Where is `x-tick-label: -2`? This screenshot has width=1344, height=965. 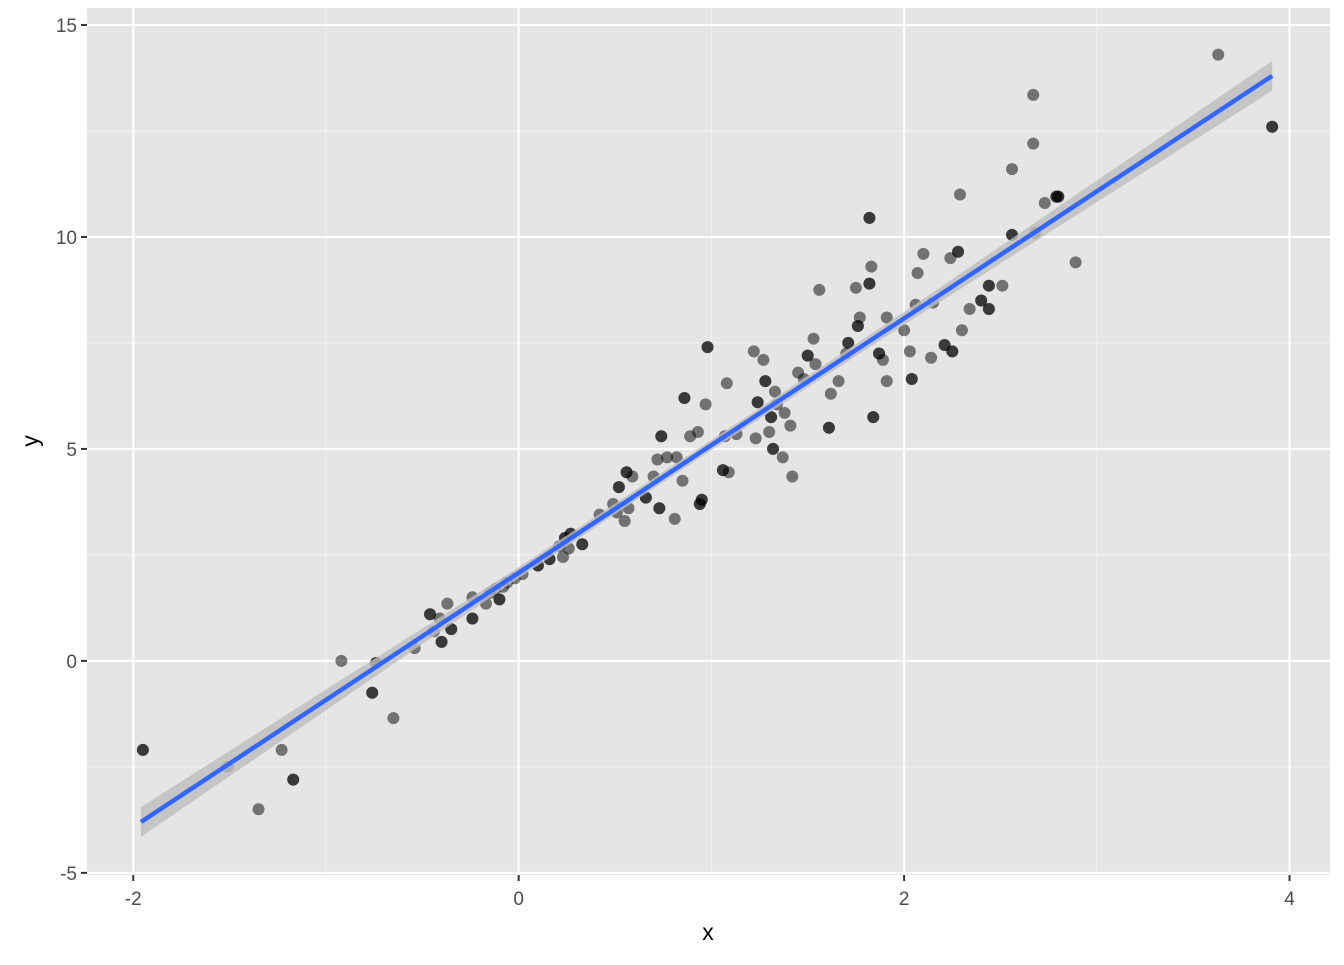 x-tick-label: -2 is located at coordinates (133, 899).